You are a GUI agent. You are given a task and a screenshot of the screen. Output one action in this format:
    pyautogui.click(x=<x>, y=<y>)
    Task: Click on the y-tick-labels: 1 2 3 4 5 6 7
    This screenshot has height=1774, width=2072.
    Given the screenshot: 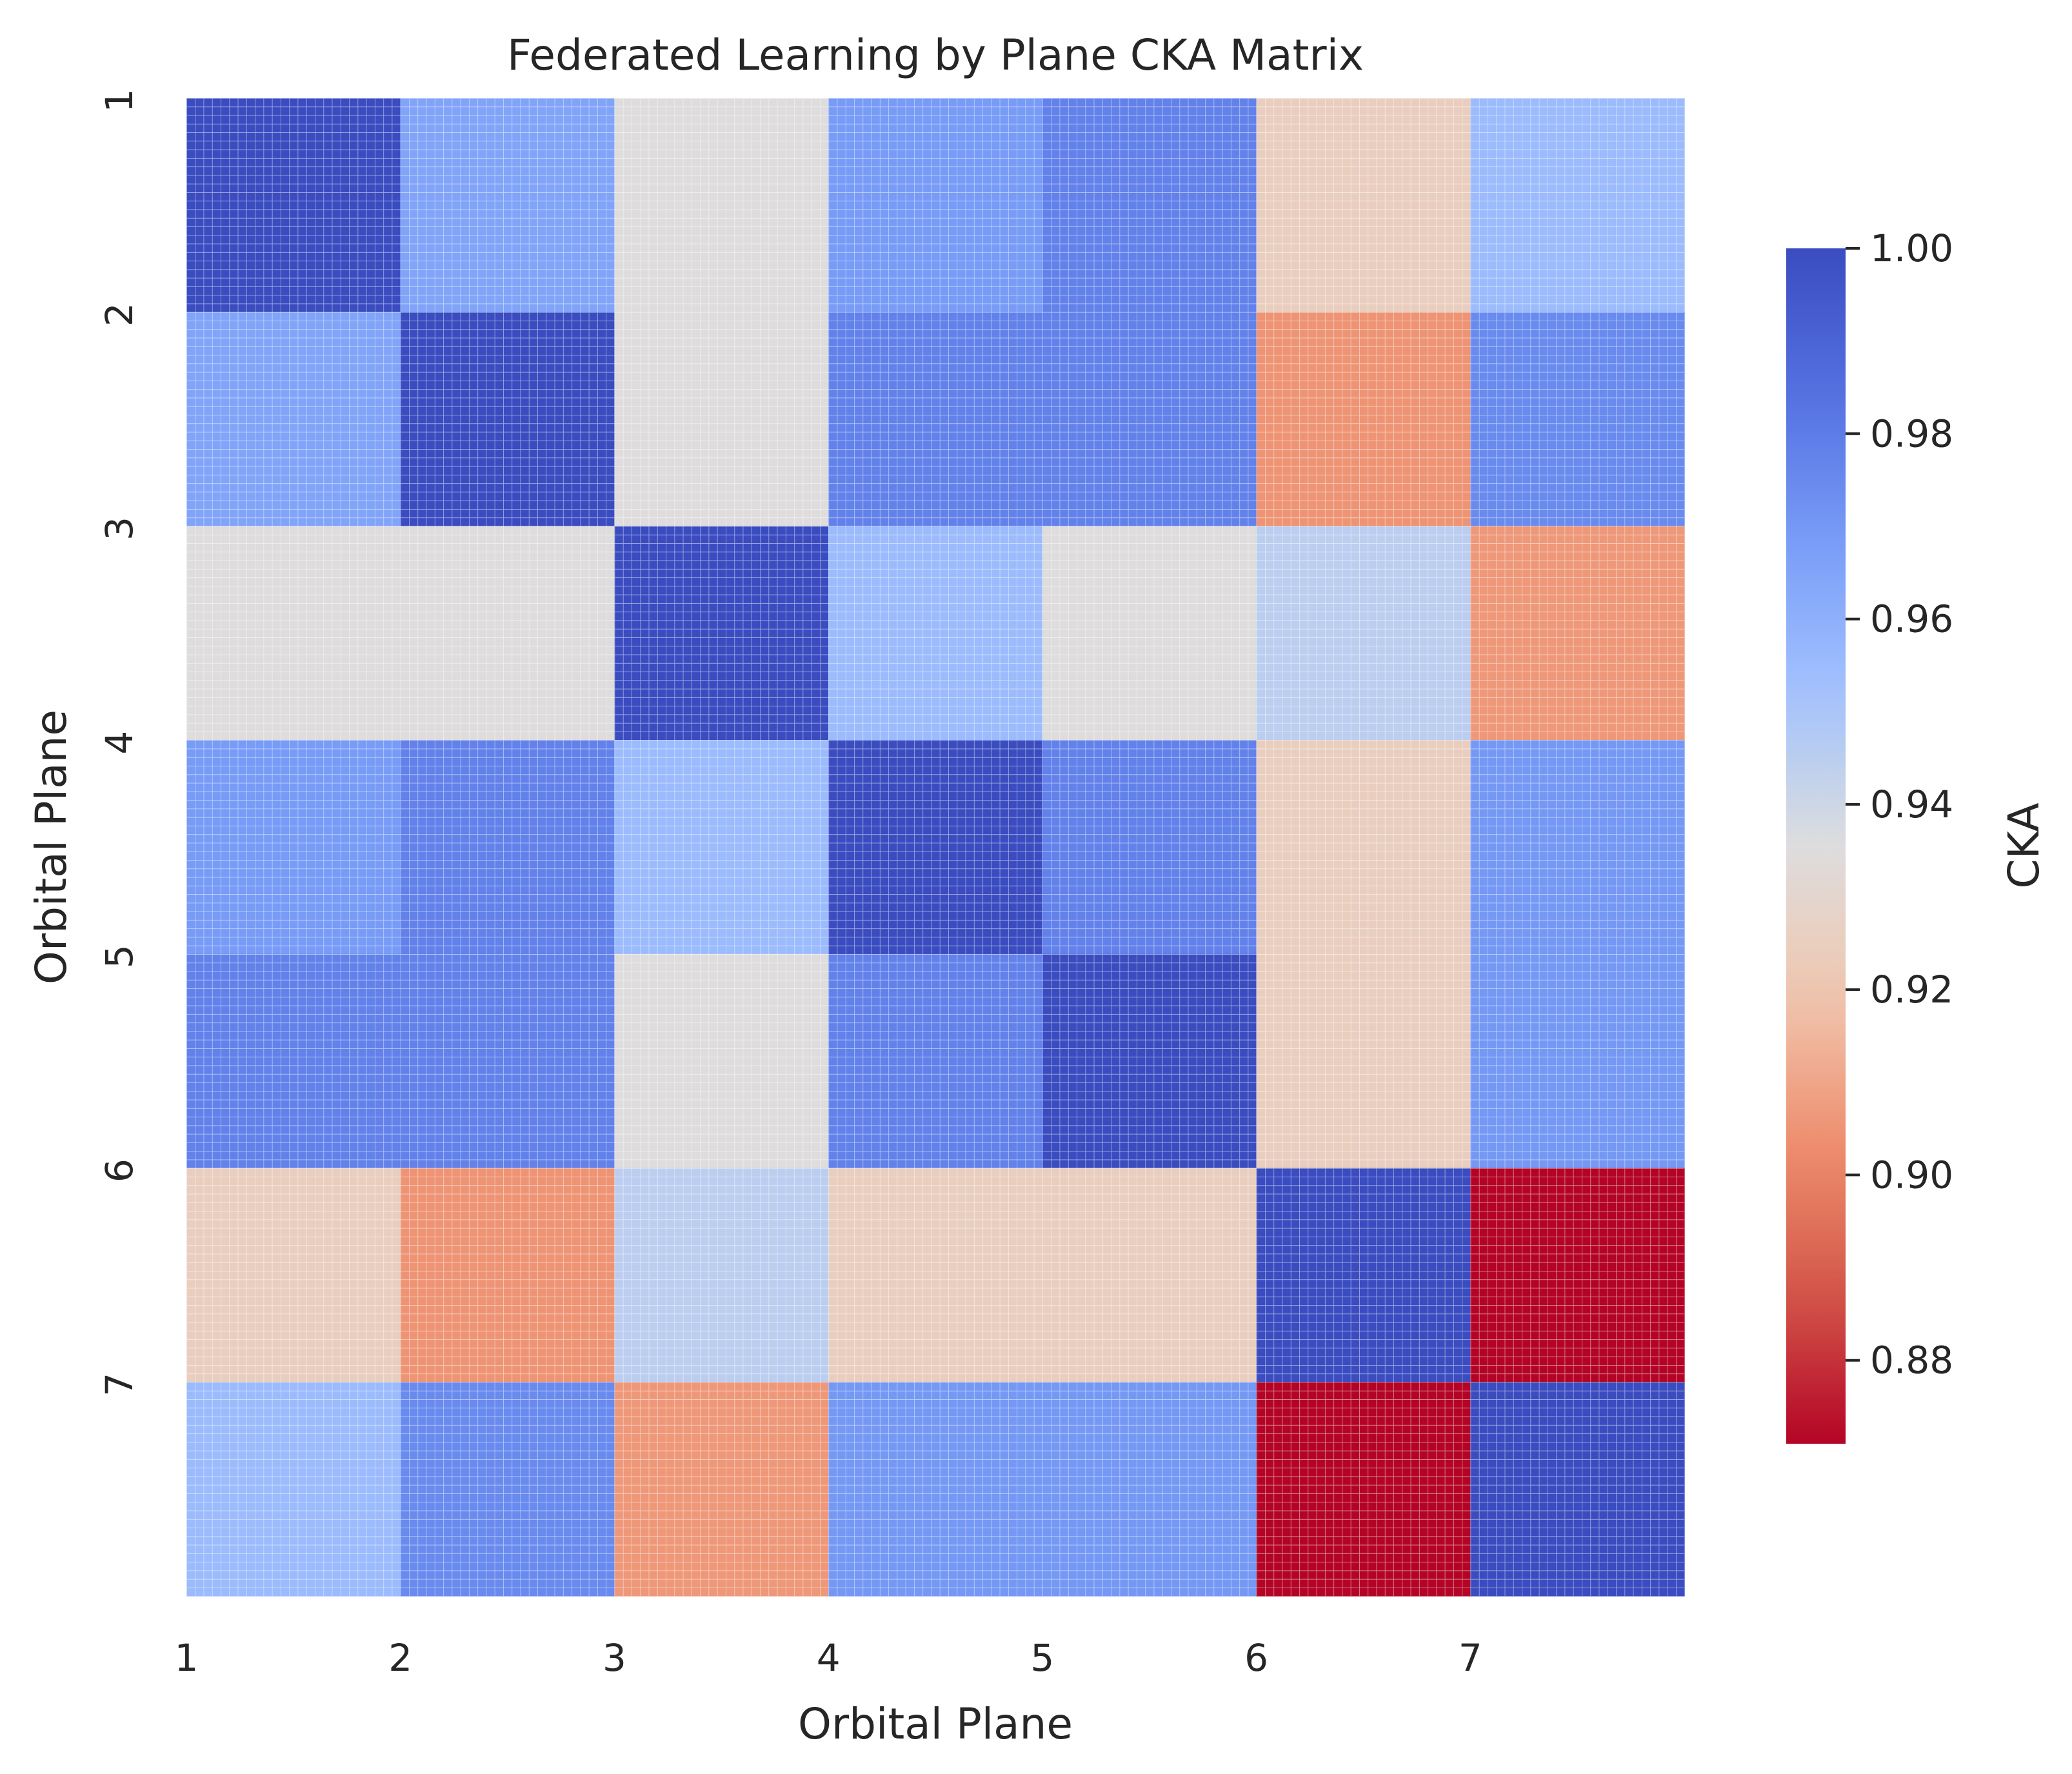 What is the action you would take?
    pyautogui.click(x=119, y=743)
    